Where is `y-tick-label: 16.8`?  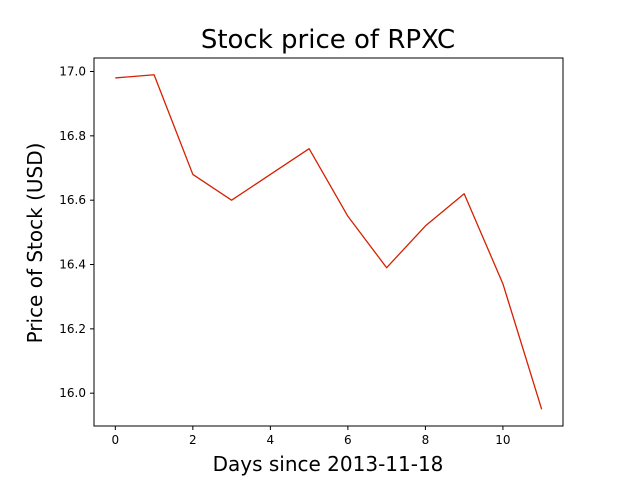
y-tick-label: 16.8 is located at coordinates (72, 136).